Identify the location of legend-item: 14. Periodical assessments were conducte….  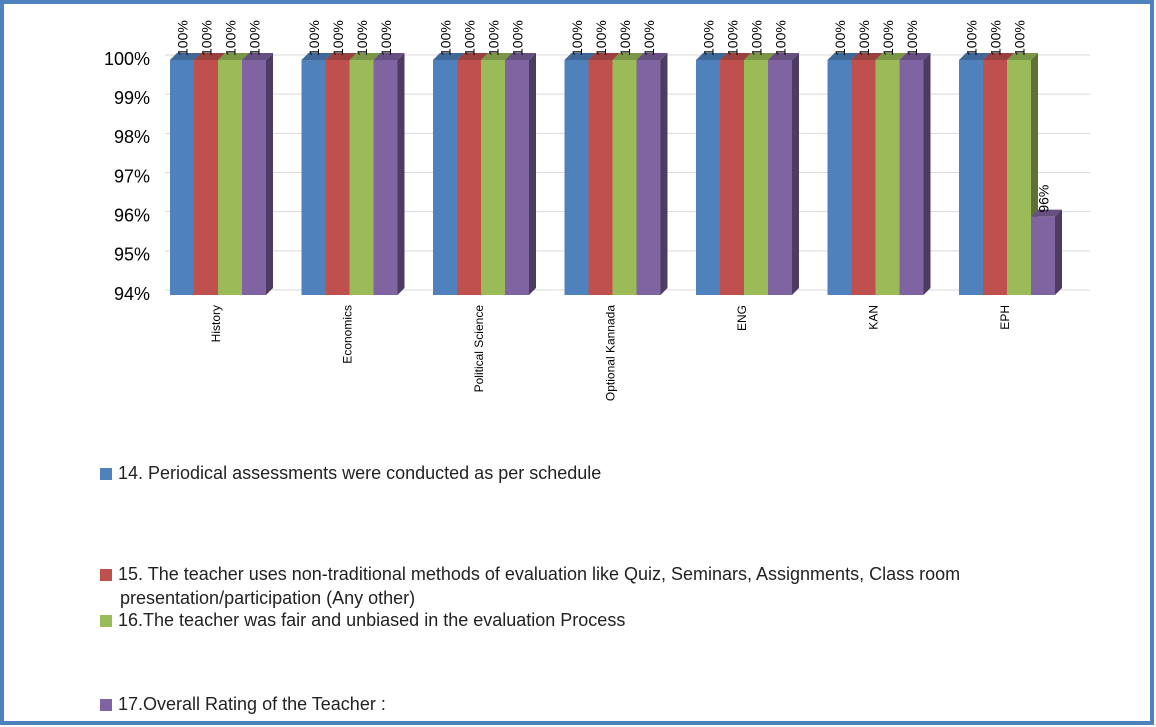
(610, 473).